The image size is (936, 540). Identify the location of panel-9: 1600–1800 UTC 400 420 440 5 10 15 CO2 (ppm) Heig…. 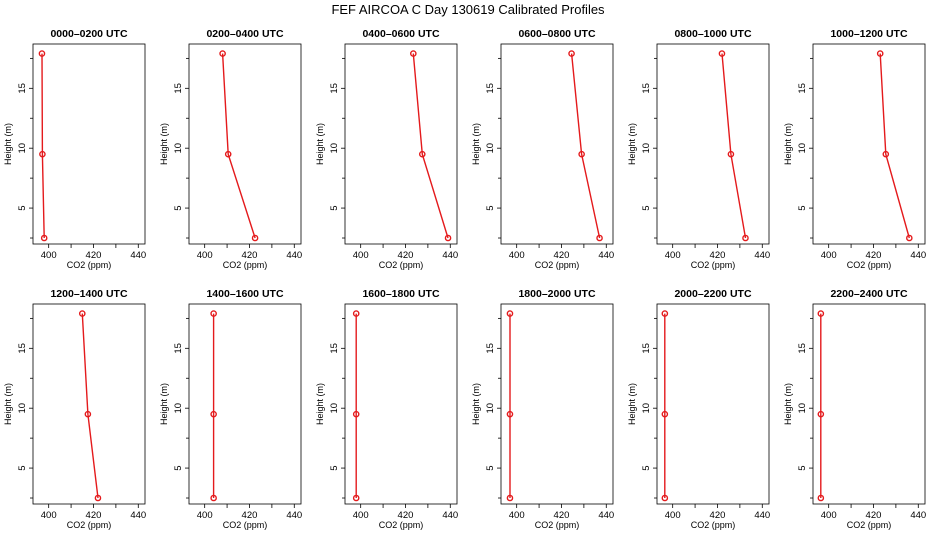
(386, 409).